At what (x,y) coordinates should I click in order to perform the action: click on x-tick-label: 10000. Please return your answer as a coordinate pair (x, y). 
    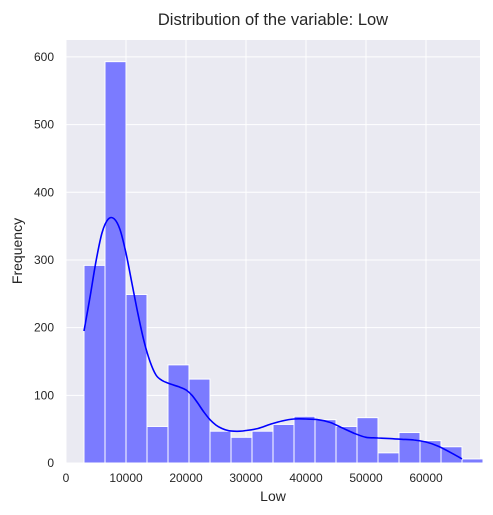
    Looking at the image, I should click on (126, 478).